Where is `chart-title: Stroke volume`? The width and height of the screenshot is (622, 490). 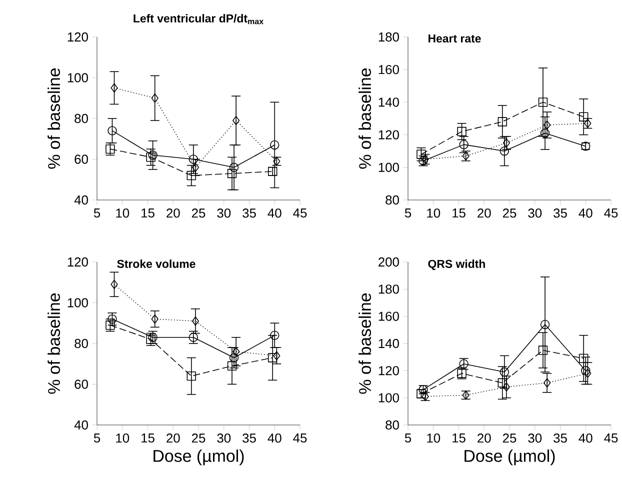 chart-title: Stroke volume is located at coordinates (156, 264).